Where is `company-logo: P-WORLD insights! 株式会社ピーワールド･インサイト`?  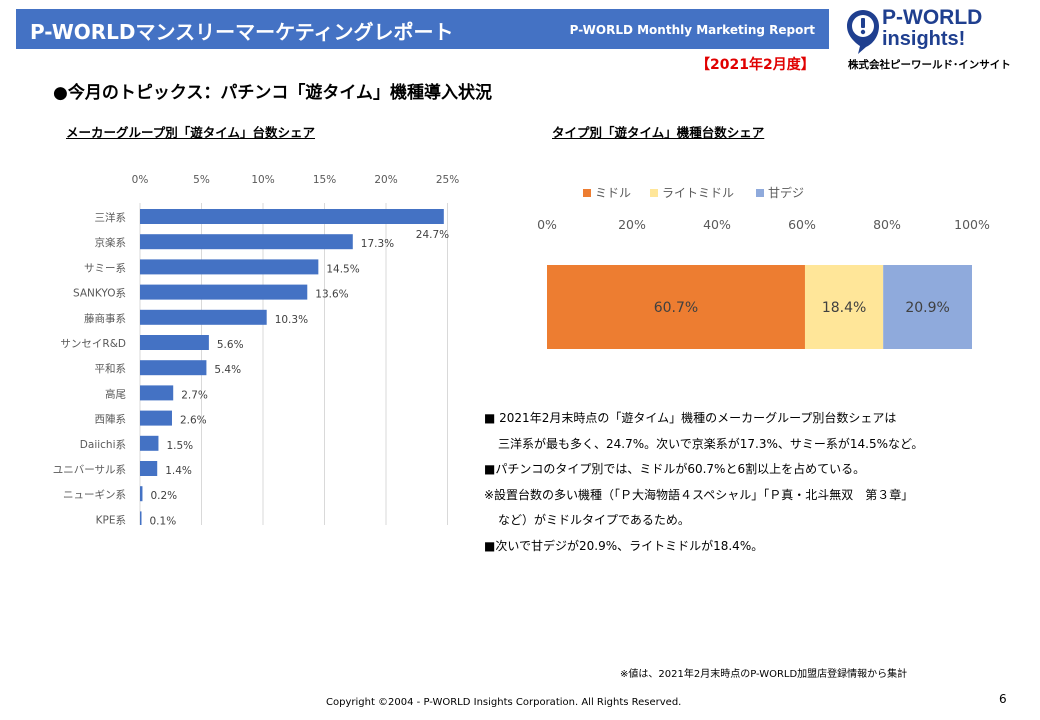 company-logo: P-WORLD insights! 株式会社ピーワールド･インサイト is located at coordinates (941, 39).